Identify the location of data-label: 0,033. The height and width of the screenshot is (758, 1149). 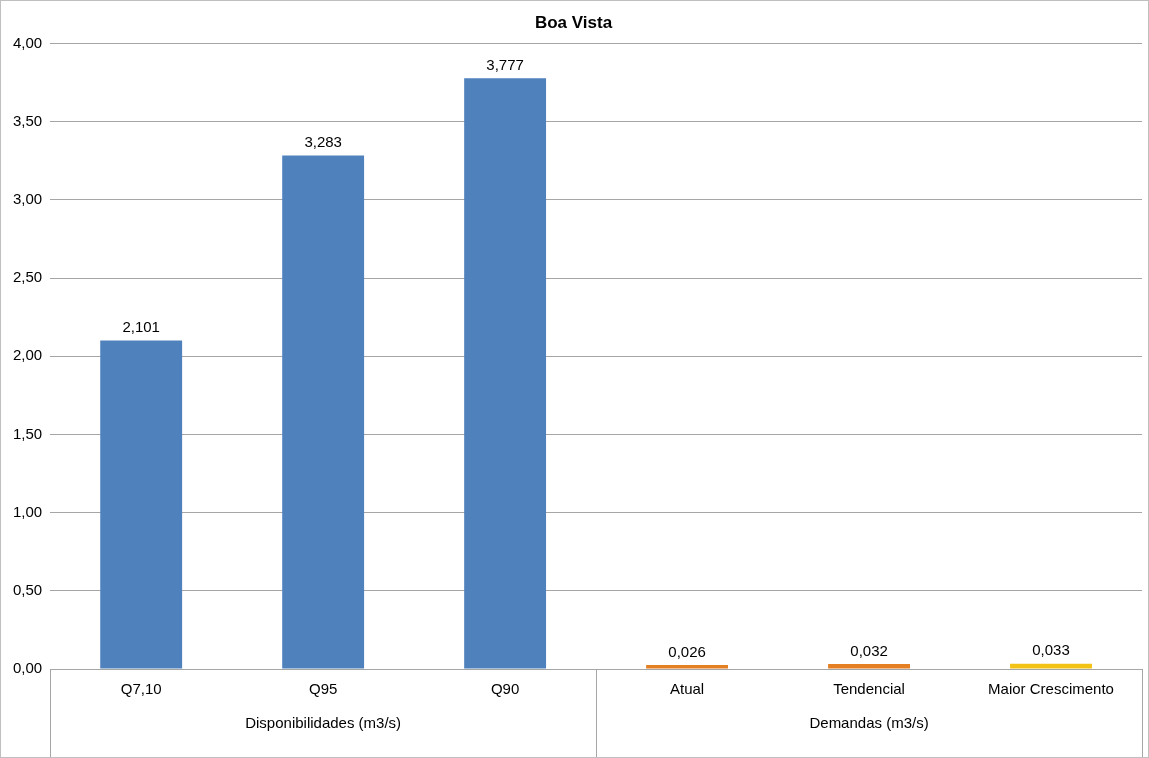
(1051, 650).